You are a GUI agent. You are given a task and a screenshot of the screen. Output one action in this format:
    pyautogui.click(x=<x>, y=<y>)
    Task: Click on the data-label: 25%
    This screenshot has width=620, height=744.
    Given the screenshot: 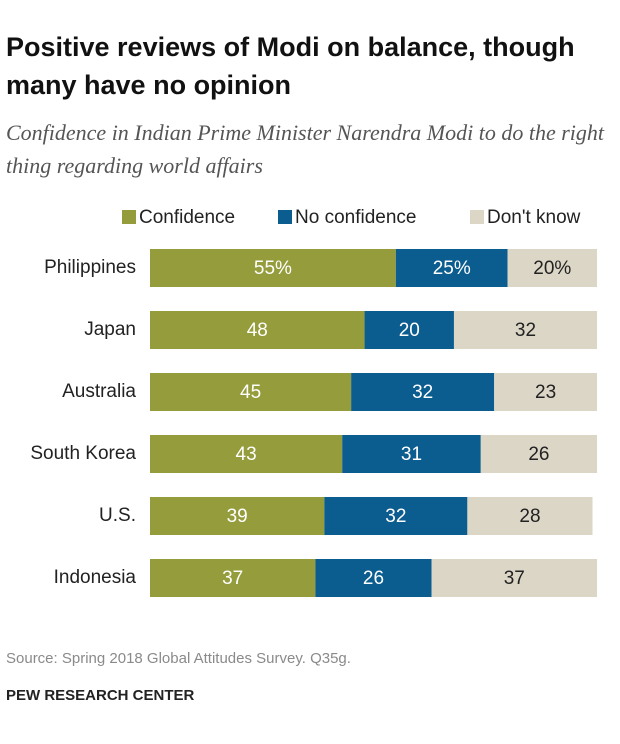 What is the action you would take?
    pyautogui.click(x=452, y=268)
    